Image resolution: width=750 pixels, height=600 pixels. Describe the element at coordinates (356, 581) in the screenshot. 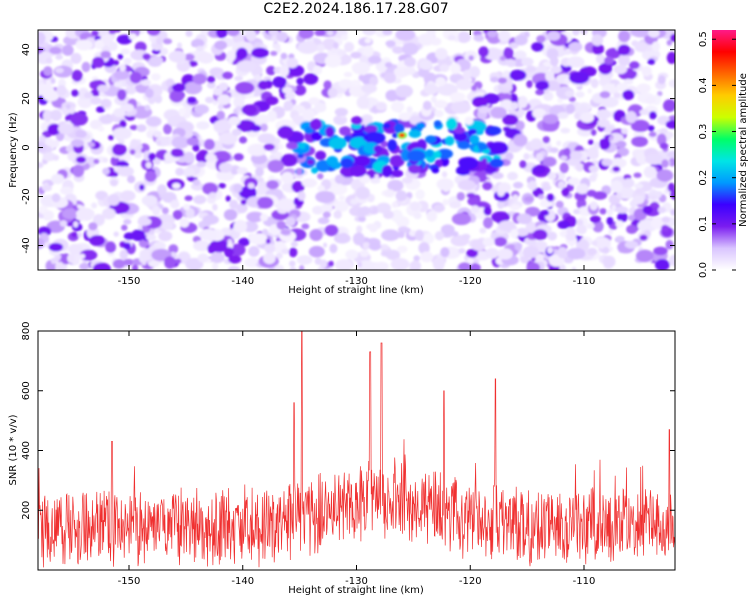

I see `x-tick-label: -130` at that location.